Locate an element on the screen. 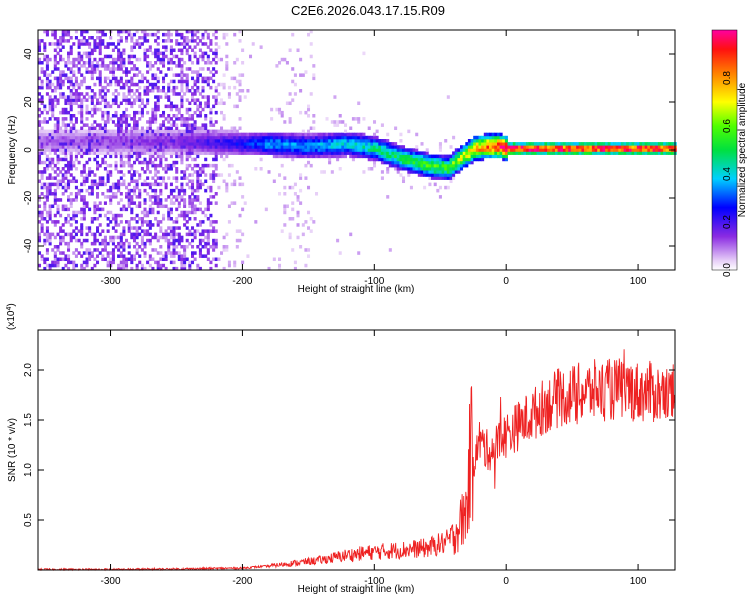 This screenshot has height=600, width=750. colorbar-gradient is located at coordinates (724, 150).